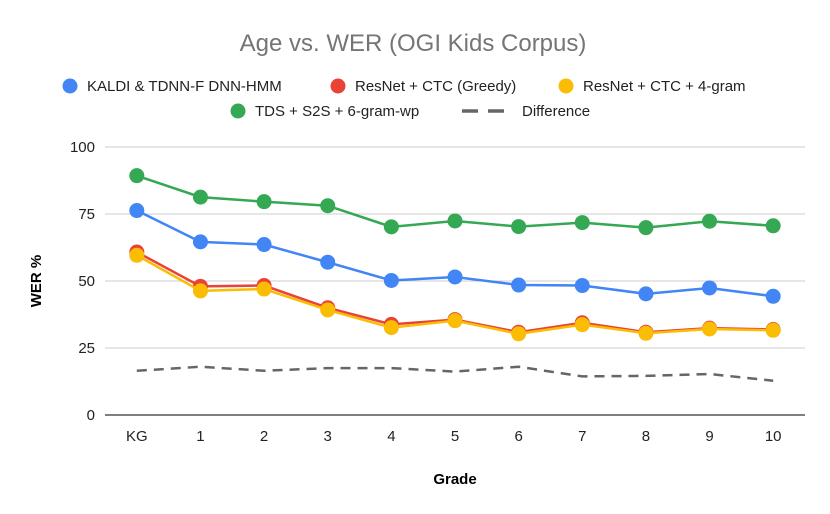  I want to click on x-tick-label: 7, so click(582, 436).